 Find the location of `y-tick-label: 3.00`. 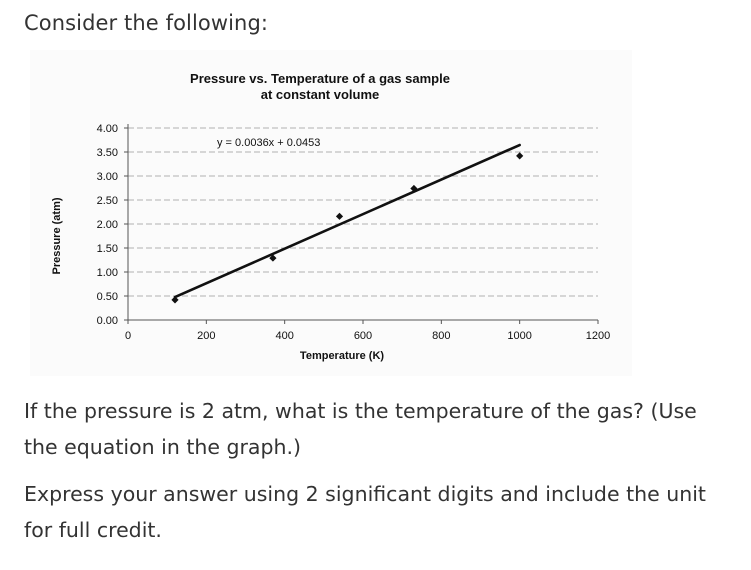

y-tick-label: 3.00 is located at coordinates (107, 177).